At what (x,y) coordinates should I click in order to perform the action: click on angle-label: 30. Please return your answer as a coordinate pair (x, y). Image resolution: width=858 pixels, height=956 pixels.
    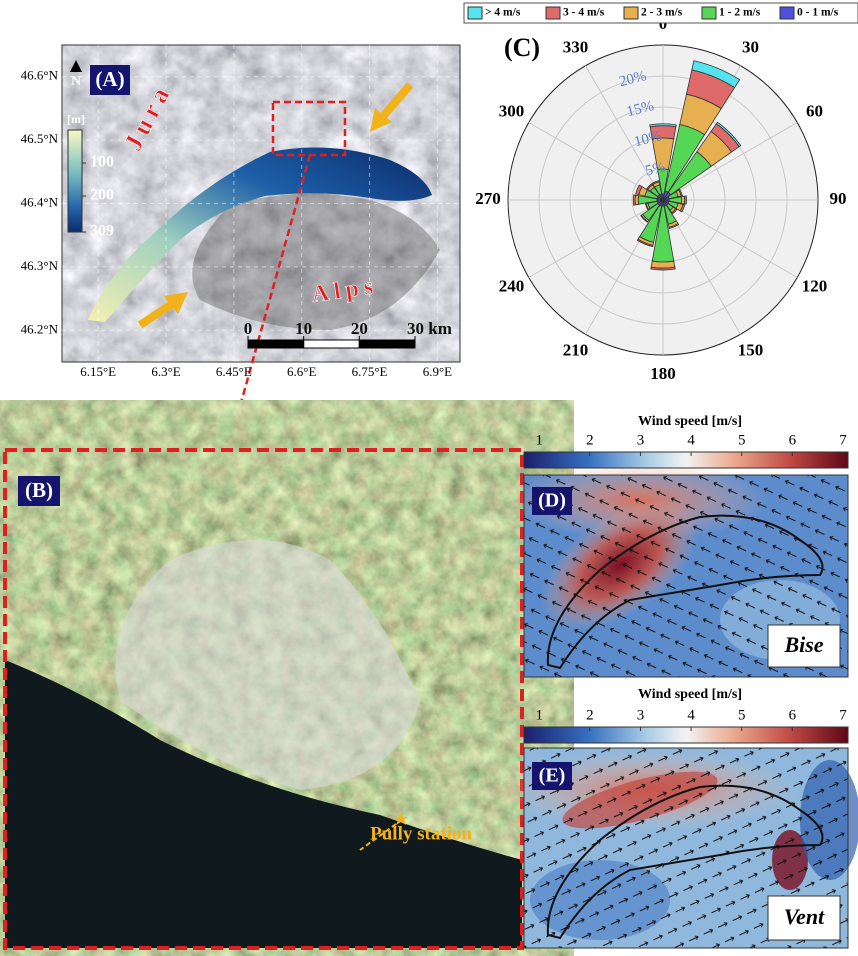
    Looking at the image, I should click on (750, 46).